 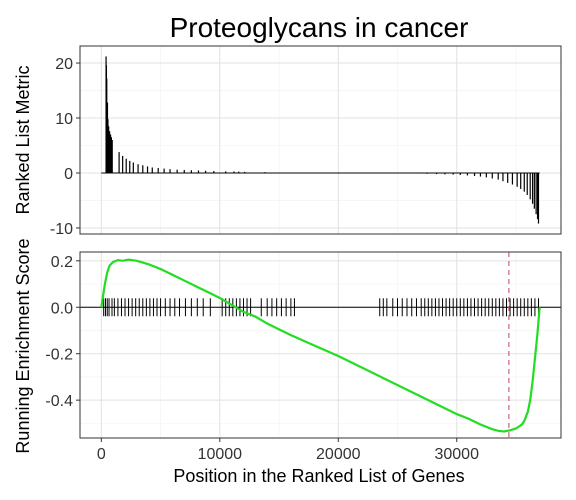 What do you see at coordinates (62, 262) in the screenshot?
I see `y-tick-label: 0.2` at bounding box center [62, 262].